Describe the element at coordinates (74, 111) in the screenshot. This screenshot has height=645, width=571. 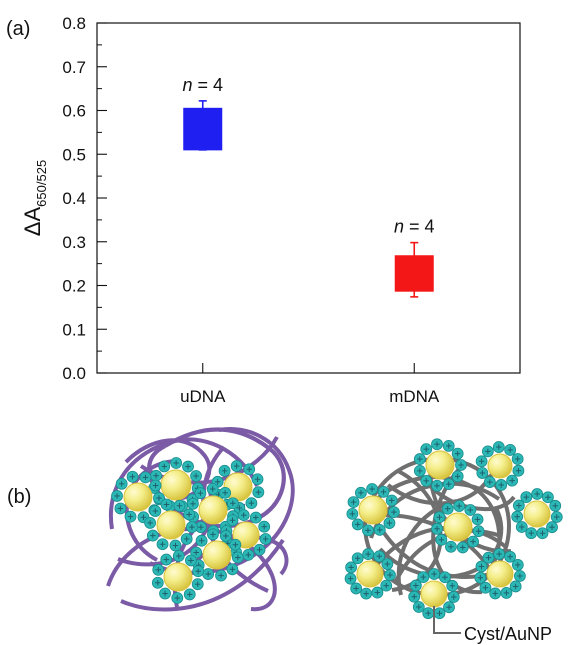
I see `y-tick-label: 0.6` at that location.